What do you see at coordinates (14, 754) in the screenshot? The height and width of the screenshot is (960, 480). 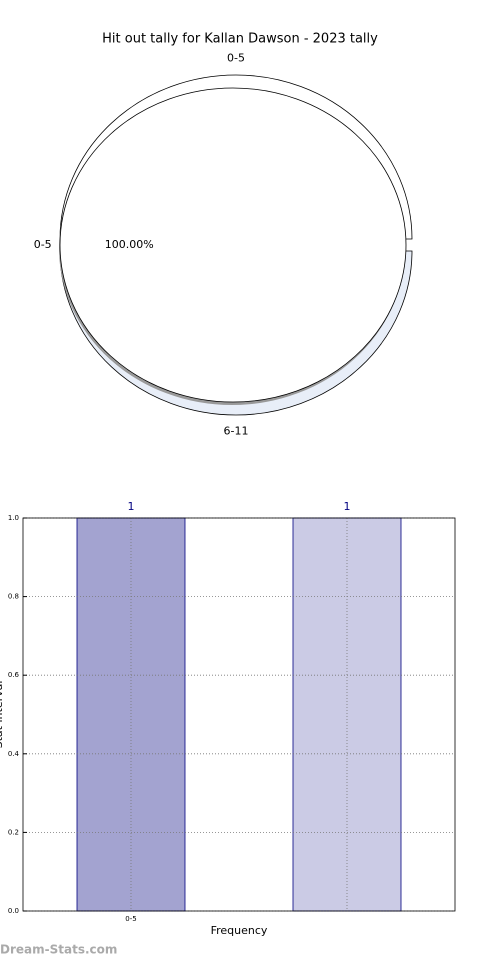 I see `y-tick-label: 0.4` at bounding box center [14, 754].